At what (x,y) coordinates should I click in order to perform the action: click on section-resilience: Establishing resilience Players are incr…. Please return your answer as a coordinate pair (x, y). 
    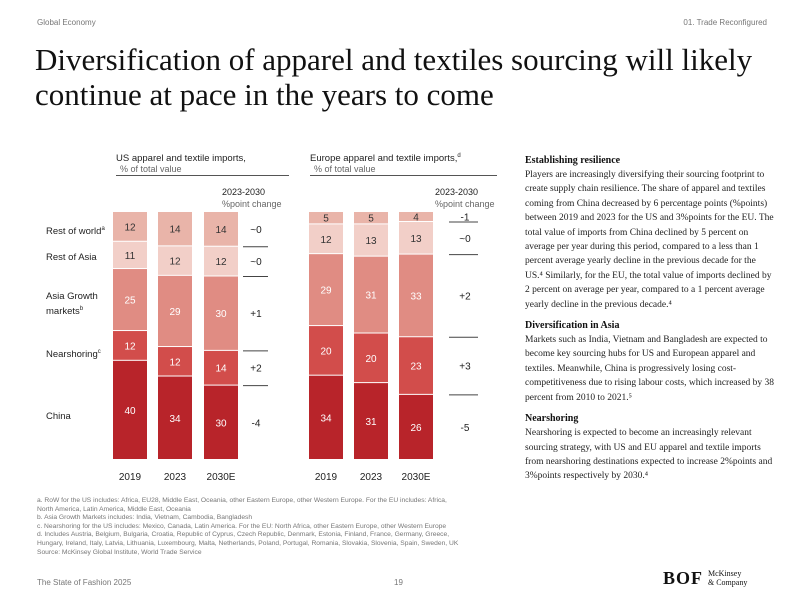
    Looking at the image, I should click on (650, 233).